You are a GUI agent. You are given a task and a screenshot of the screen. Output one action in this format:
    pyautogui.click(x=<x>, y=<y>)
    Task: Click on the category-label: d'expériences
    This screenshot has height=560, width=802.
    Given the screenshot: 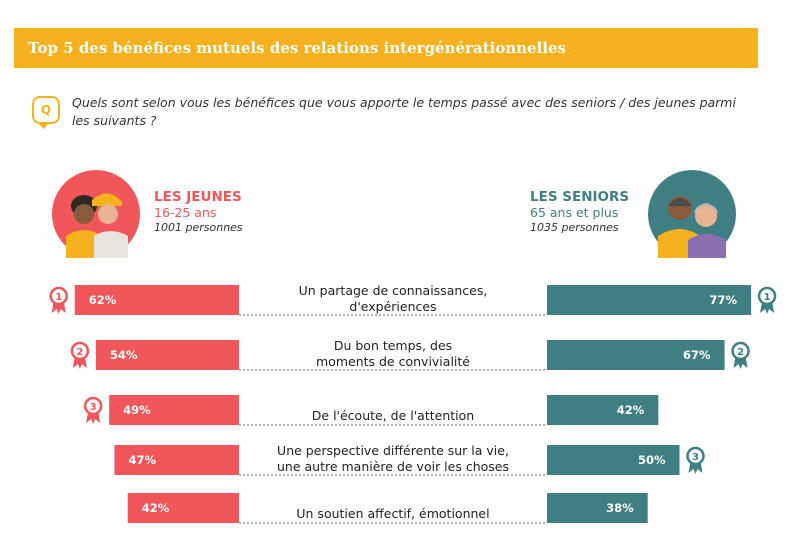 What is the action you would take?
    pyautogui.click(x=392, y=306)
    